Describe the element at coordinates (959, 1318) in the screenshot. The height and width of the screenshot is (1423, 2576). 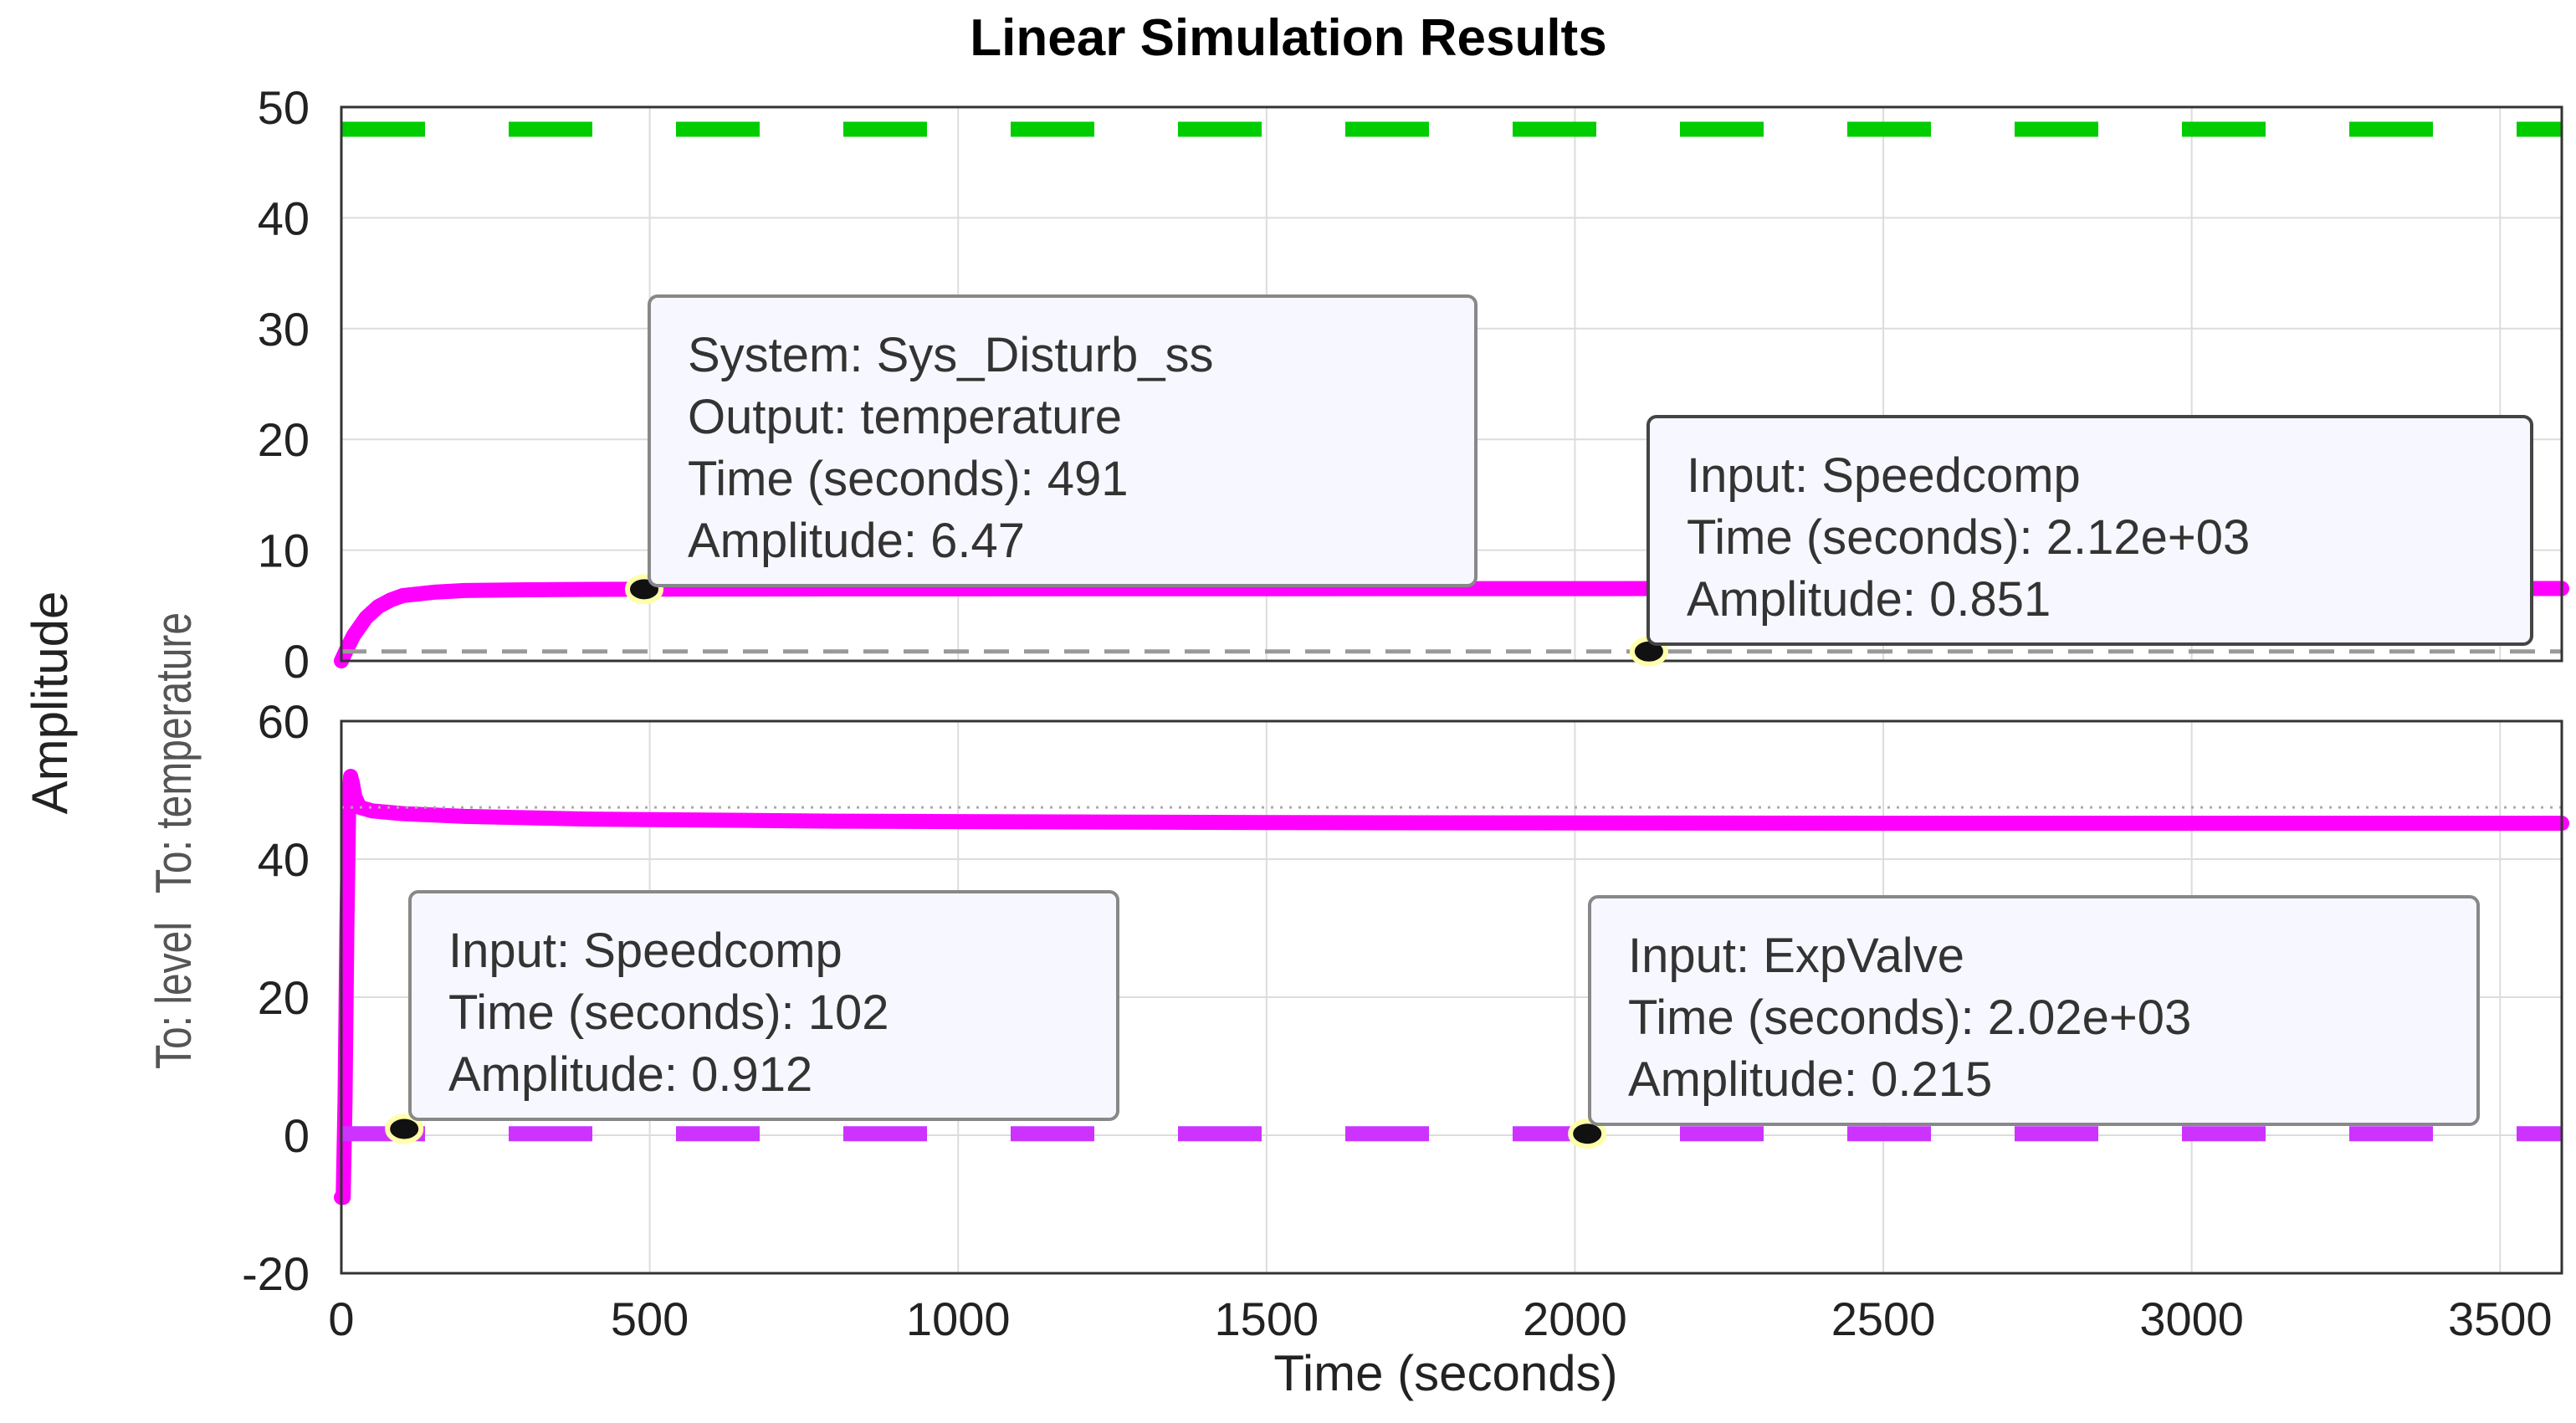
I see `x-tick-label: 1000` at that location.